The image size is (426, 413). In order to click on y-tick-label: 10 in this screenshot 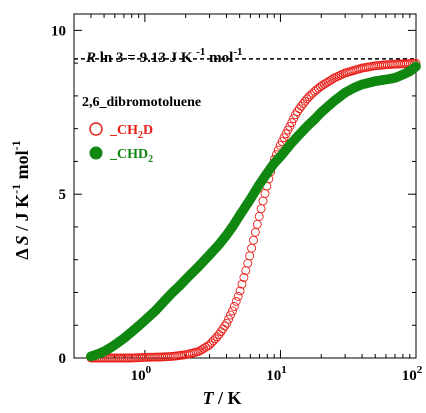, I will do `click(58, 31)`.